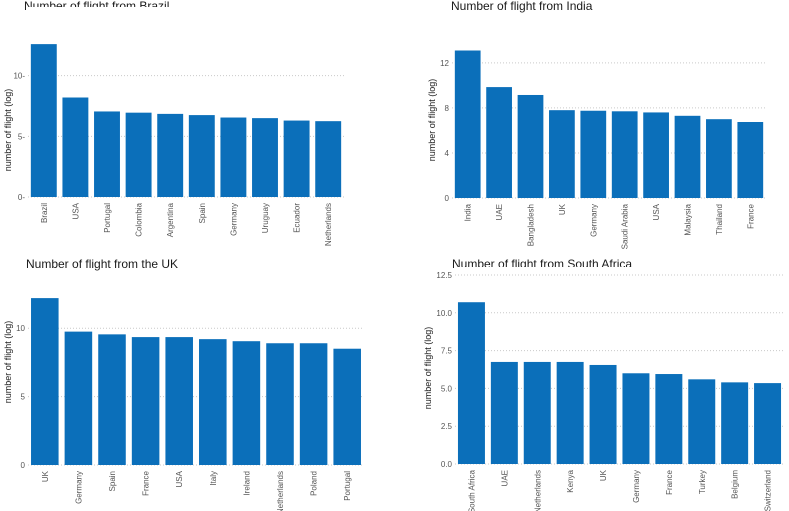 This screenshot has height=511, width=789. What do you see at coordinates (213, 402) in the screenshot?
I see `bar-italy` at bounding box center [213, 402].